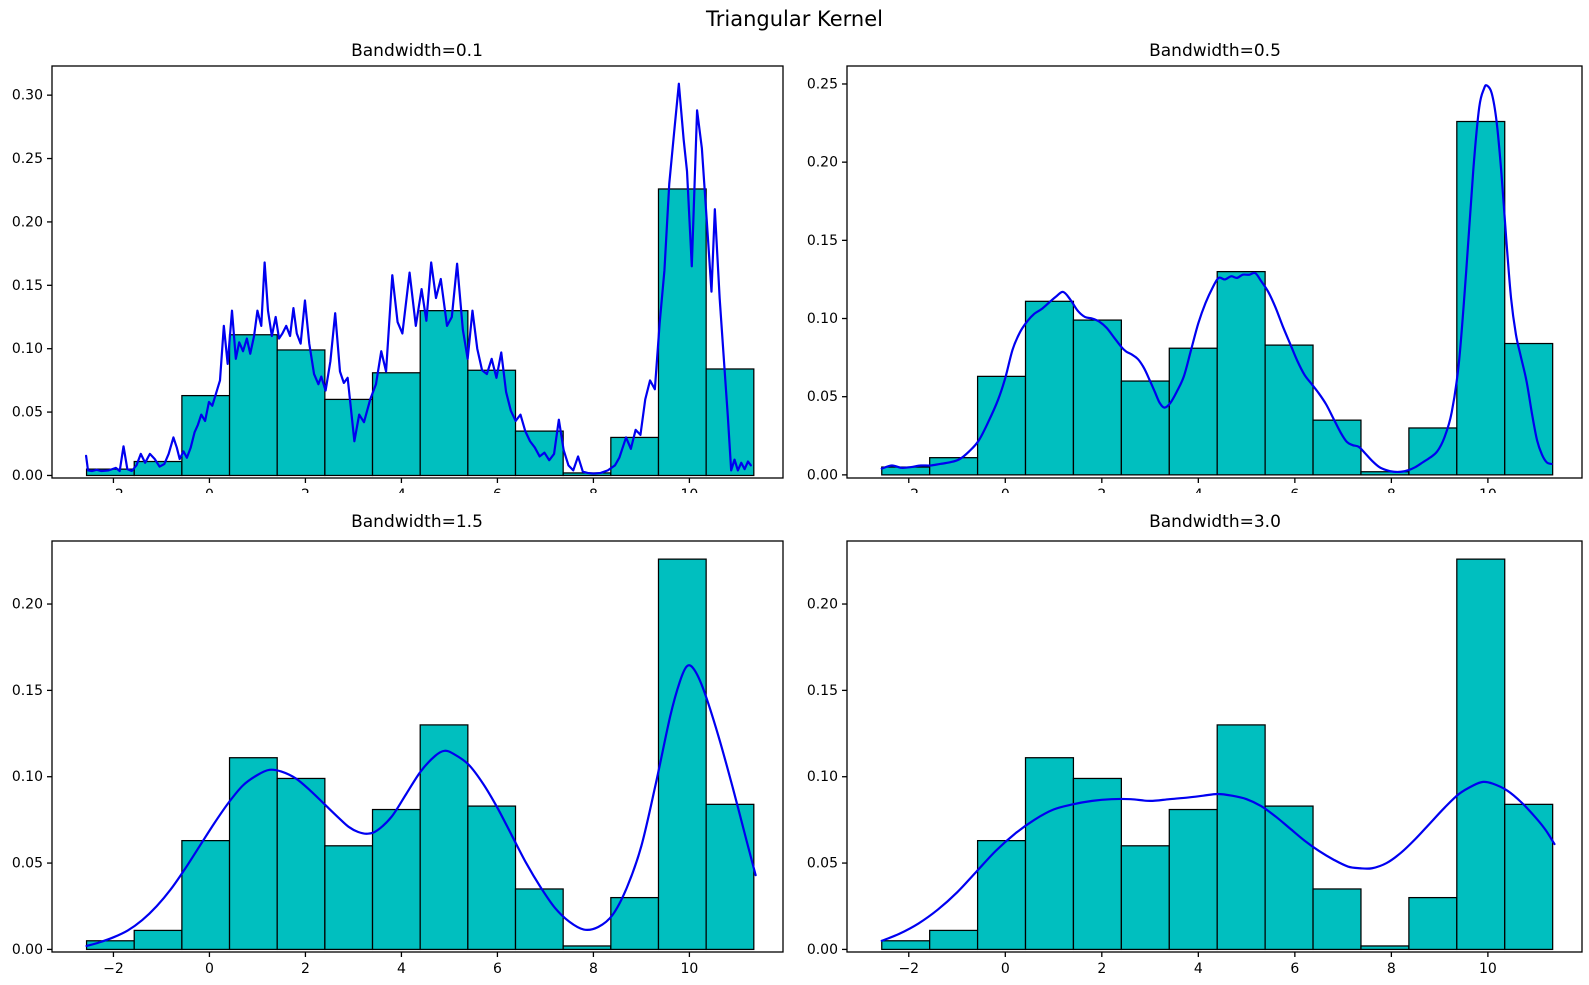  What do you see at coordinates (417, 522) in the screenshot?
I see `subplot-title-bandwidth-1-5: Bandwidth=1.5` at bounding box center [417, 522].